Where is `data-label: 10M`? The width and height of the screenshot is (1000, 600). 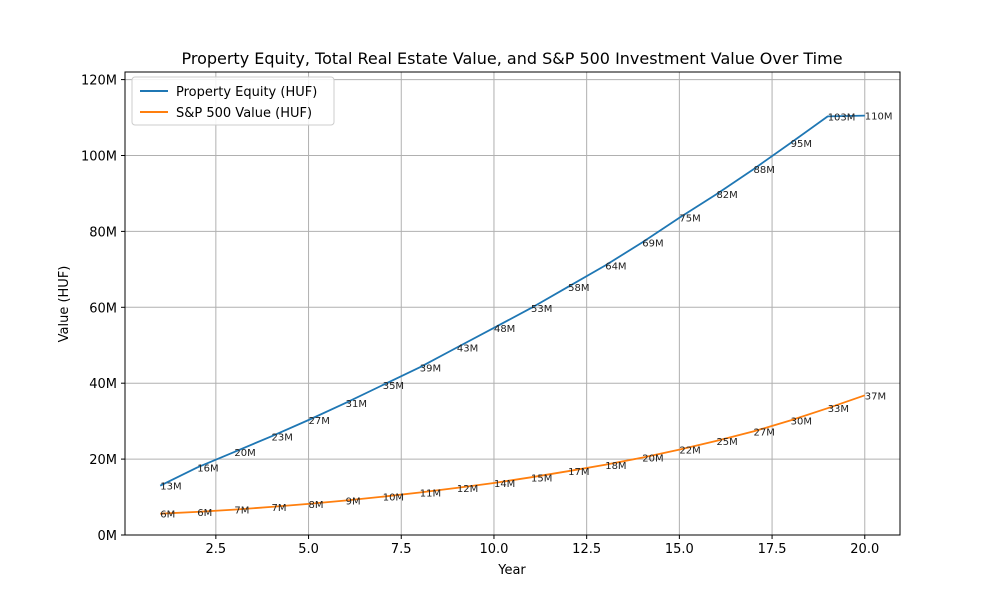
data-label: 10M is located at coordinates (393, 498).